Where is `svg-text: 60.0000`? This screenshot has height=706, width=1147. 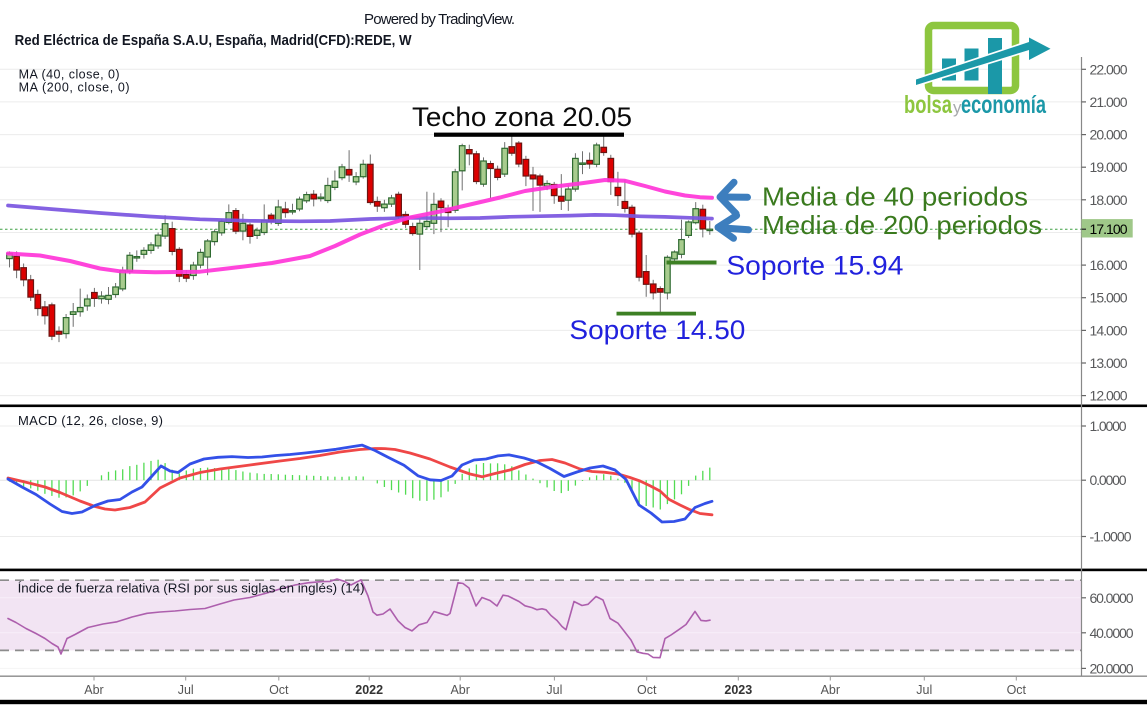 svg-text: 60.0000 is located at coordinates (1112, 598).